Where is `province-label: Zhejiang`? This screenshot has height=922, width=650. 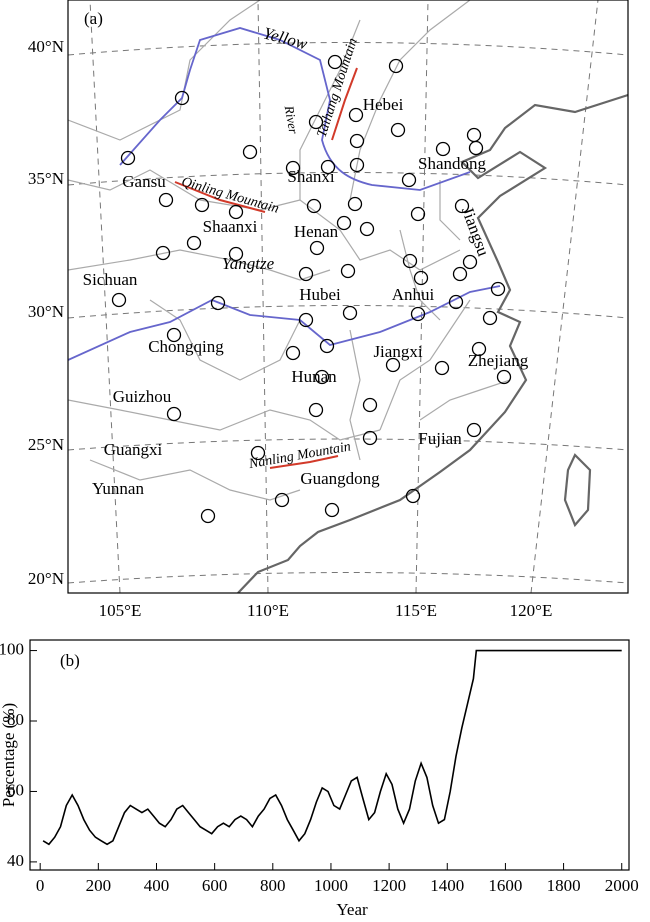
province-label: Zhejiang is located at coordinates (498, 360).